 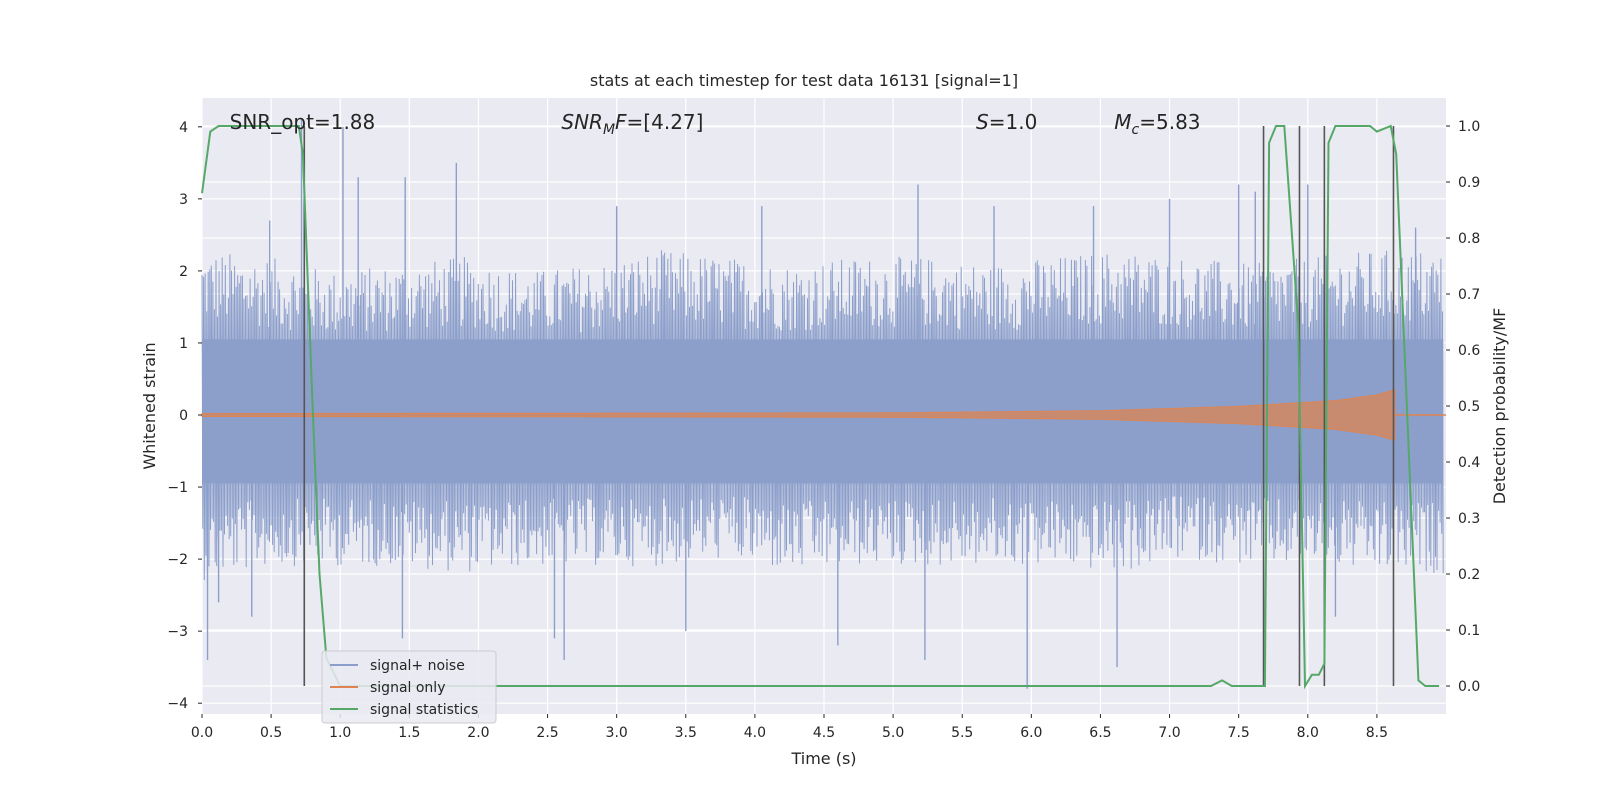 I want to click on y-right-tick-label: 0.2, so click(x=1469, y=575).